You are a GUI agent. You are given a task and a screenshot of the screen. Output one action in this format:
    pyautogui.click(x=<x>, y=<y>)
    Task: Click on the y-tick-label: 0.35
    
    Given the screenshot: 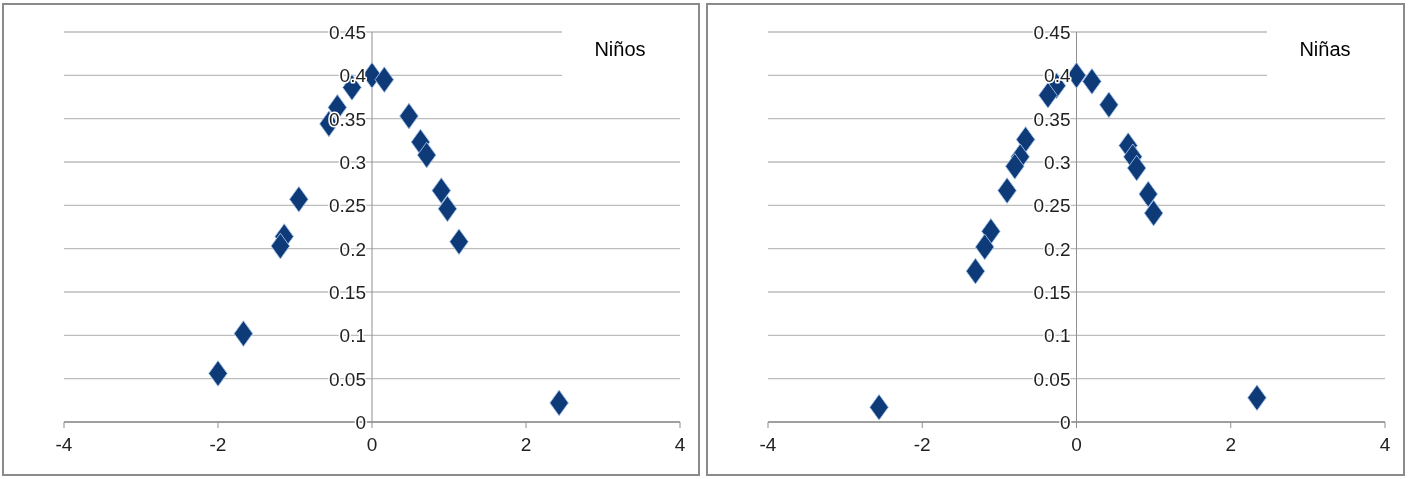 What is the action you would take?
    pyautogui.click(x=1052, y=119)
    